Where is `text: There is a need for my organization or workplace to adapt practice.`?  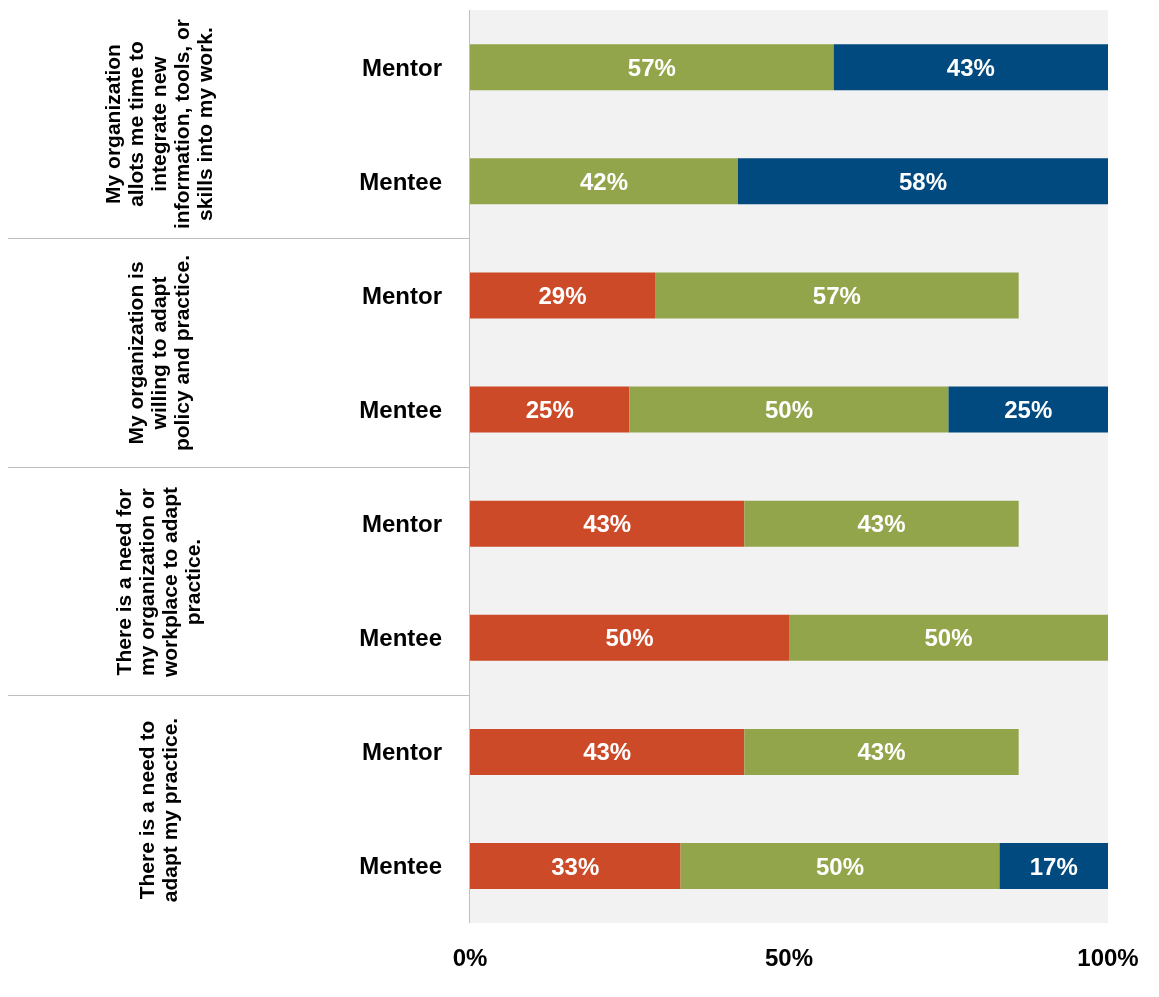
text: There is a need for my organization or workplace to adapt practice. is located at coordinates (158, 582).